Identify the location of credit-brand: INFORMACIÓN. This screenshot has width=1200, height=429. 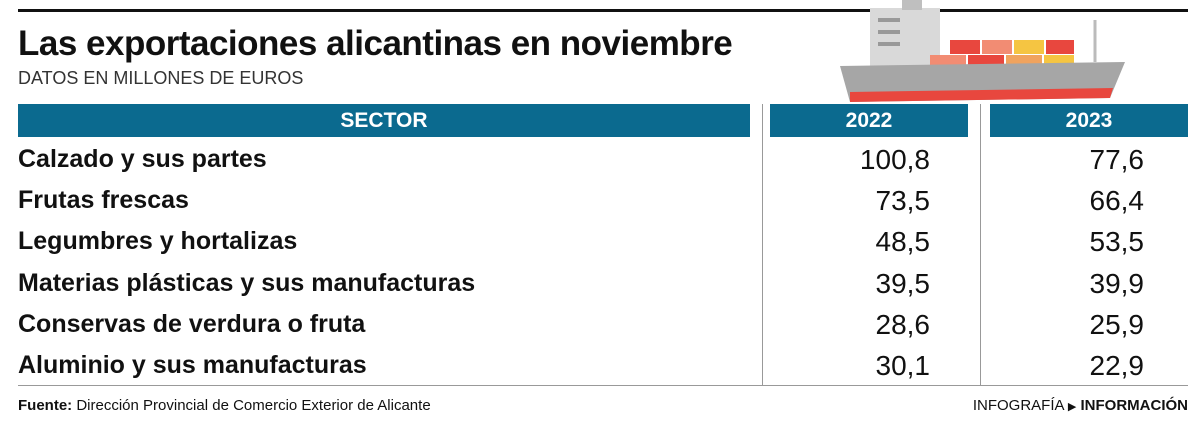
(1134, 405).